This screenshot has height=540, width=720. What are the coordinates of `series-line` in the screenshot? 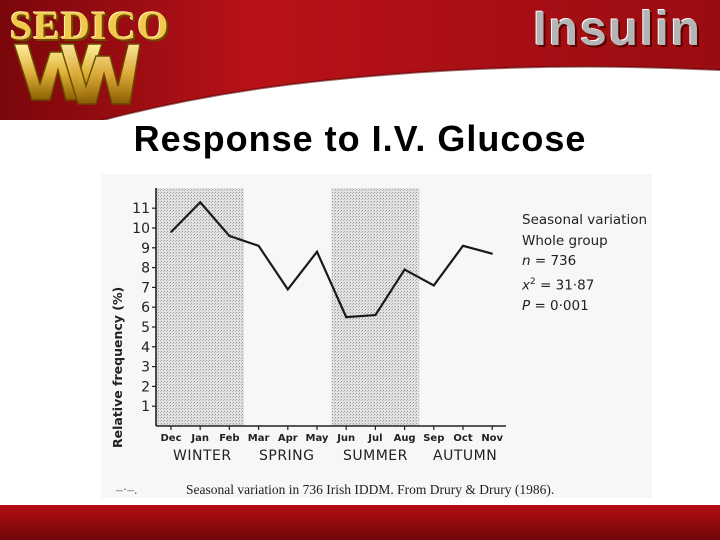 It's located at (331, 259).